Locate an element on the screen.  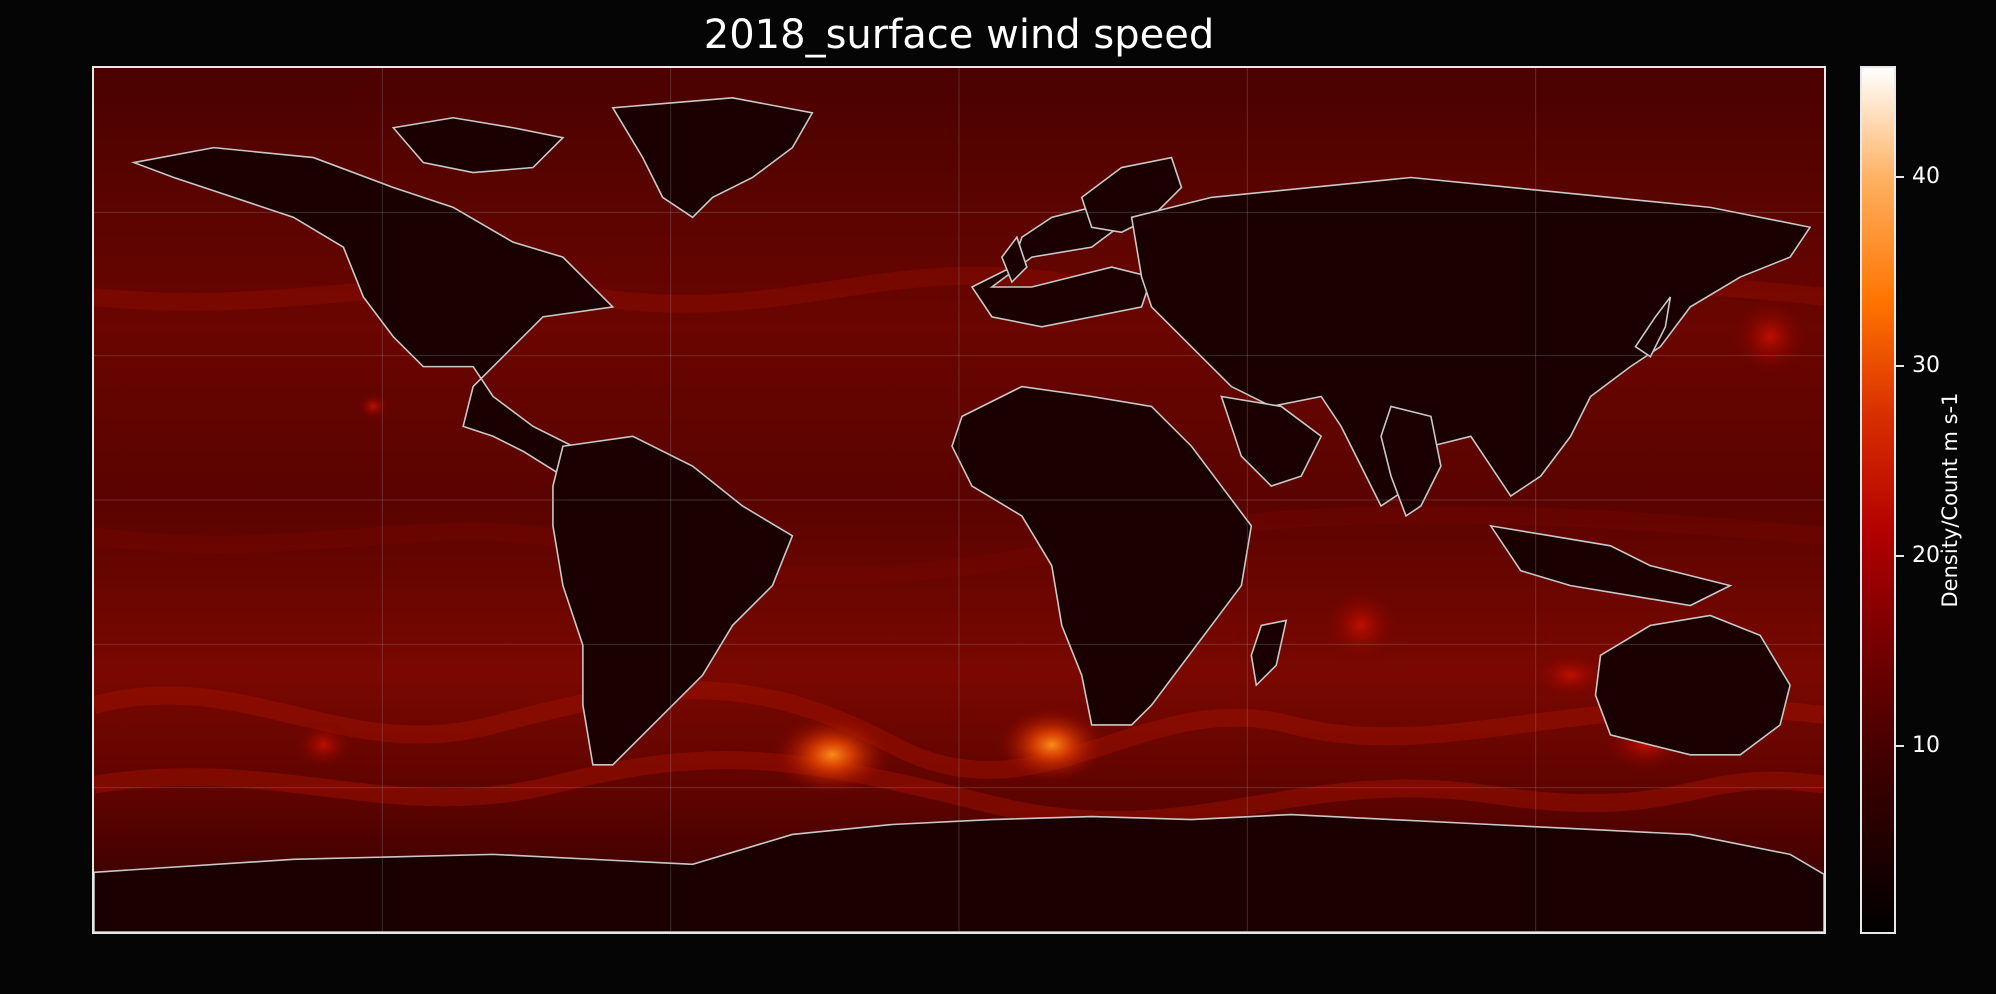
colorbar-label-40: 40 is located at coordinates (1926, 176).